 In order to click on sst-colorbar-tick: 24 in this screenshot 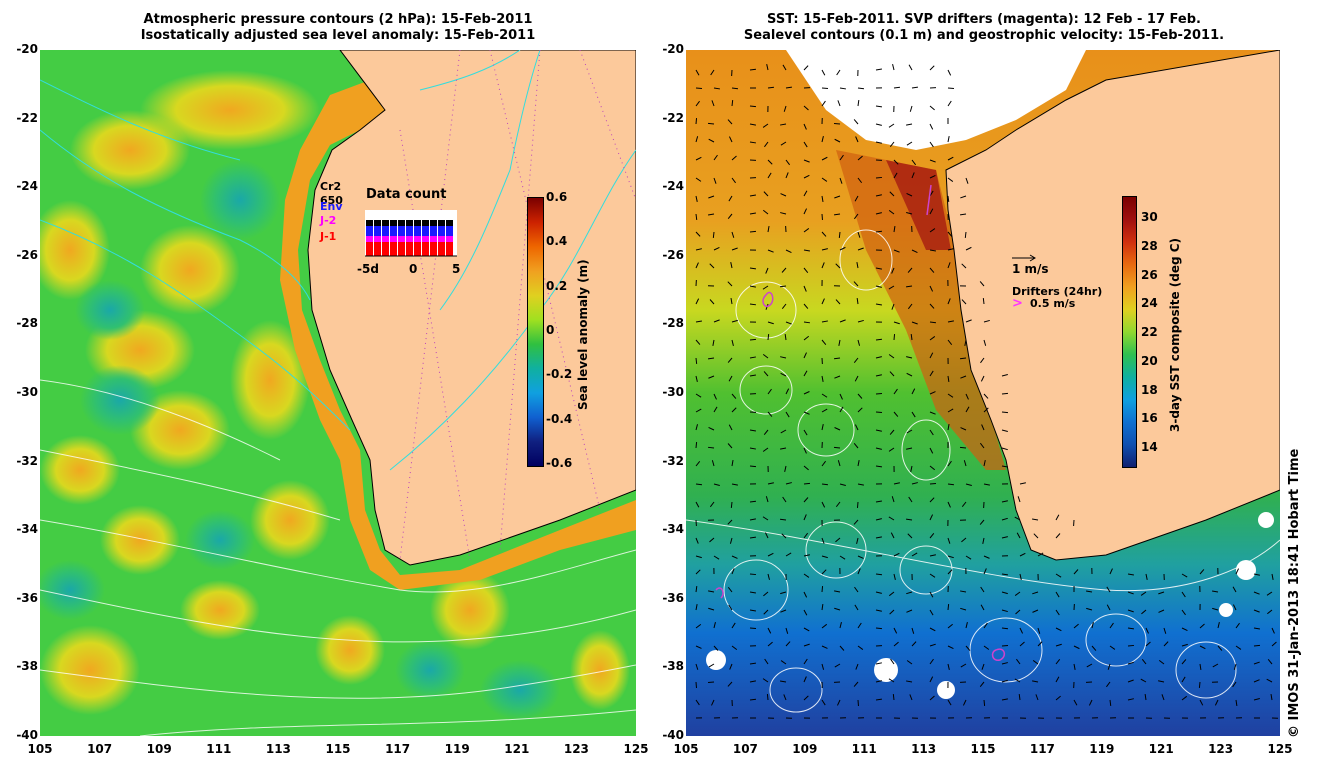, I will do `click(1149, 303)`.